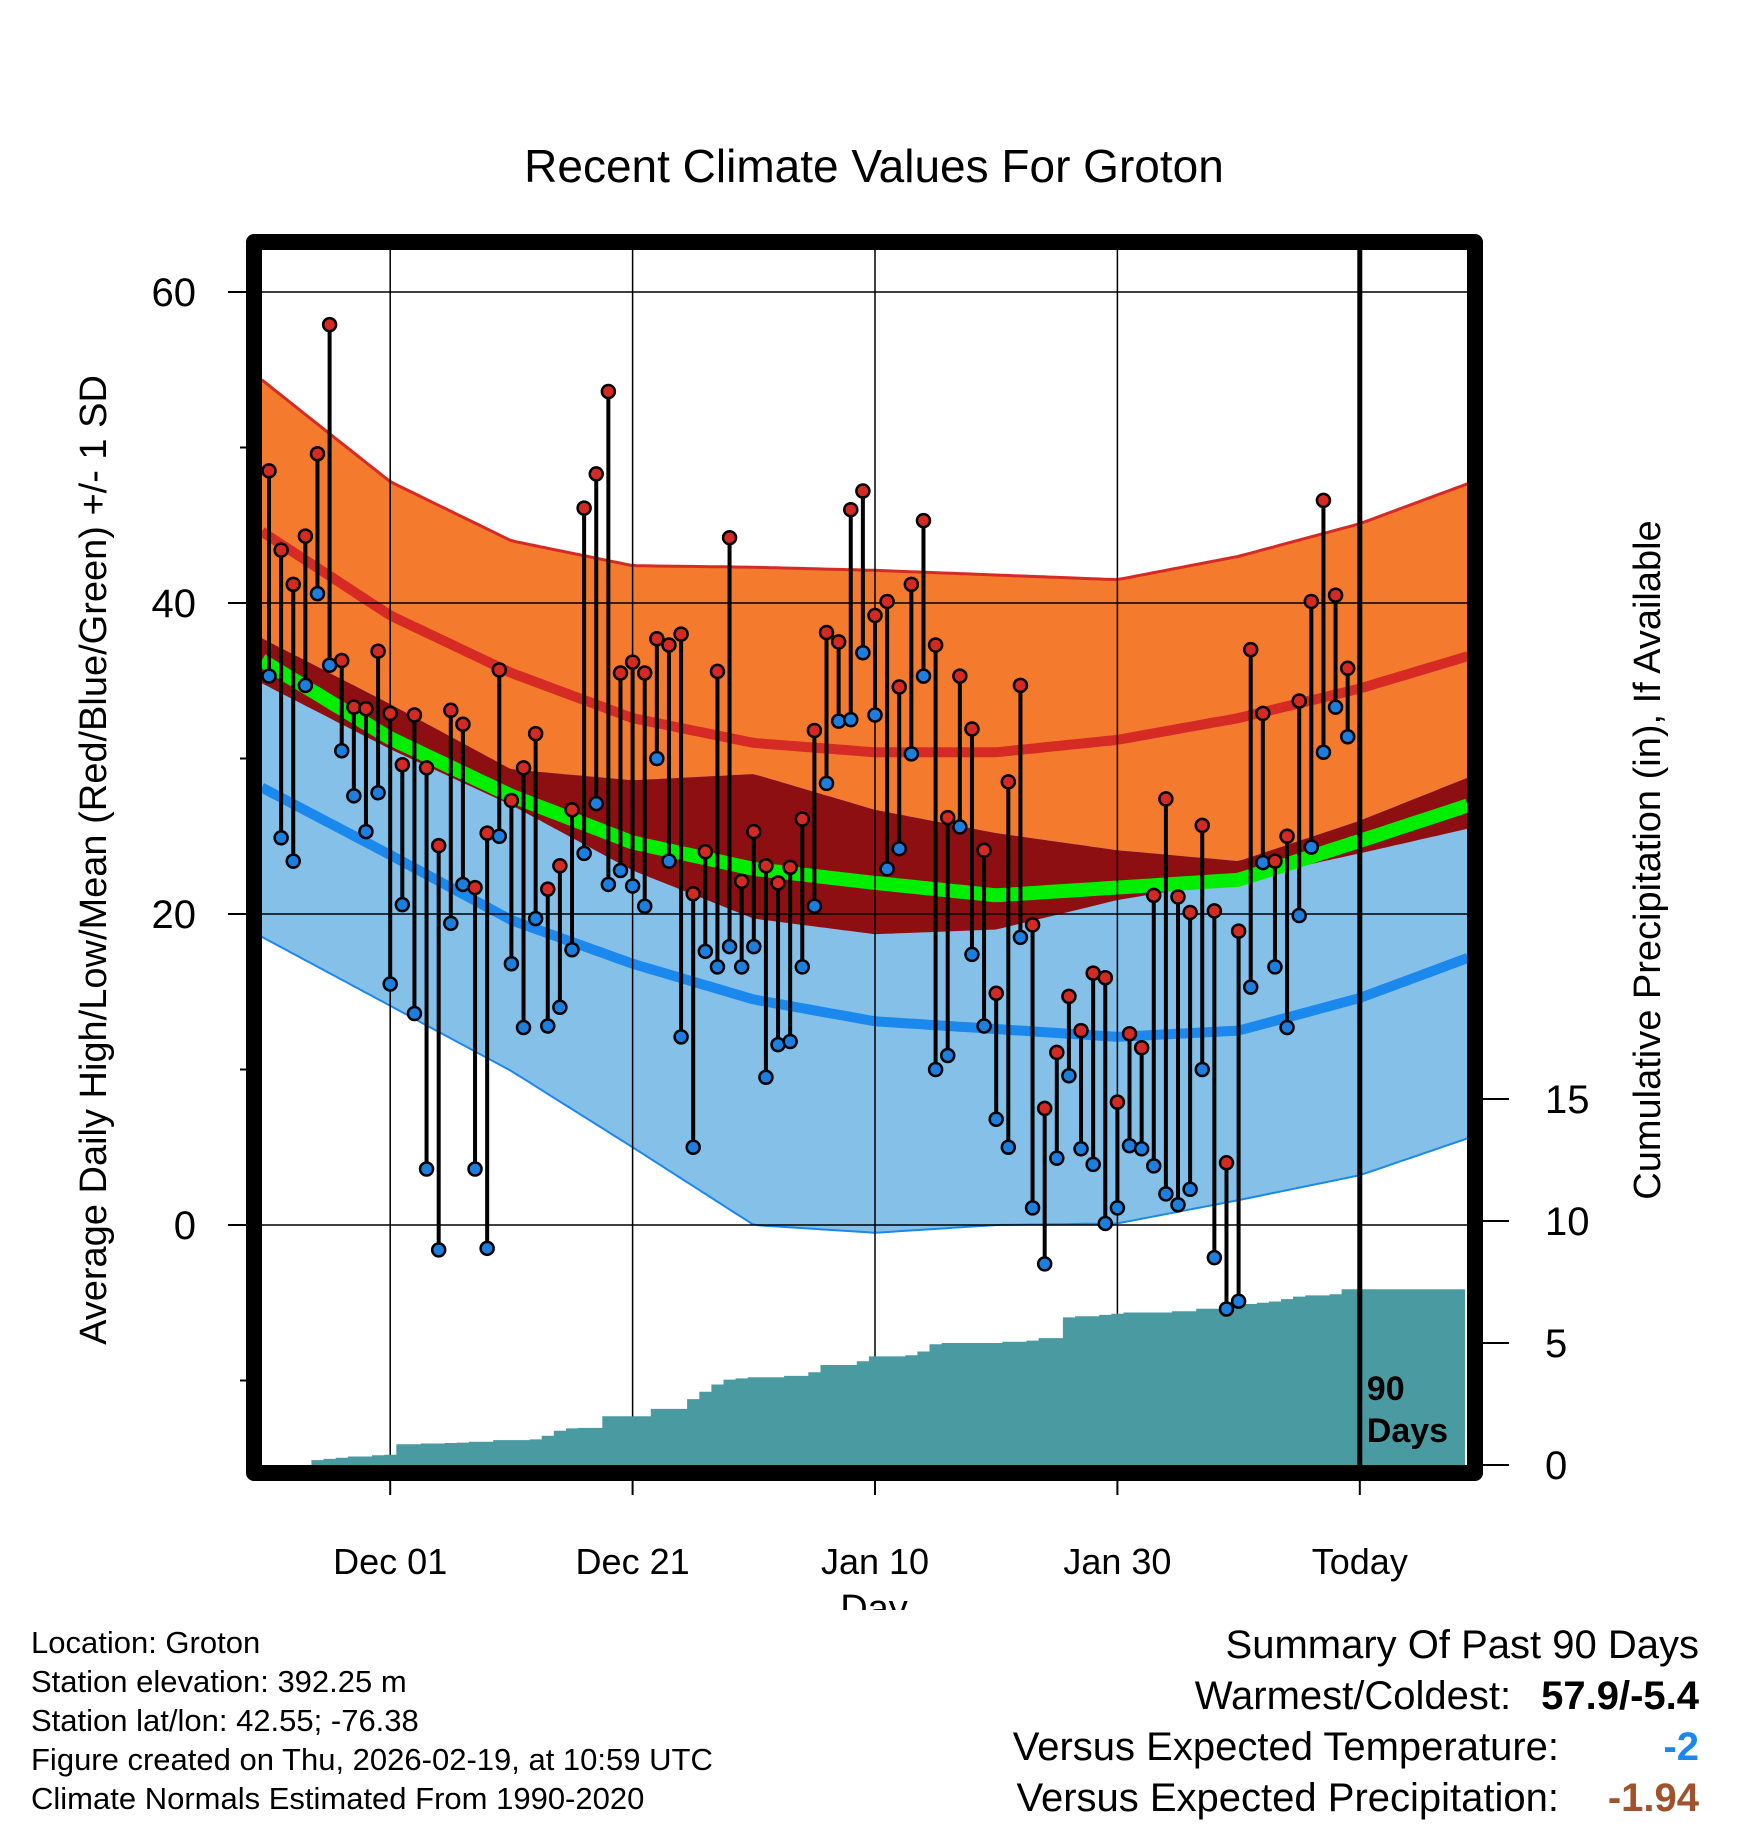 This screenshot has width=1748, height=1828. What do you see at coordinates (219, 1681) in the screenshot?
I see `elevation-text: Station elevation: 392.25 m` at bounding box center [219, 1681].